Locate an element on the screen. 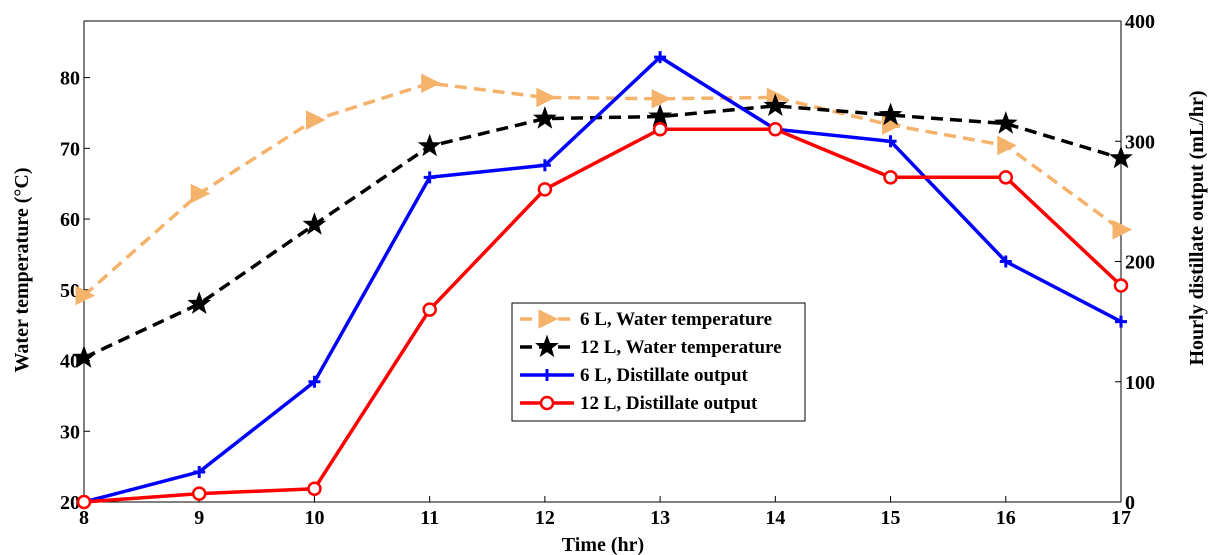 Image resolution: width=1216 pixels, height=555 pixels. x-tick-label: 8 is located at coordinates (84, 518).